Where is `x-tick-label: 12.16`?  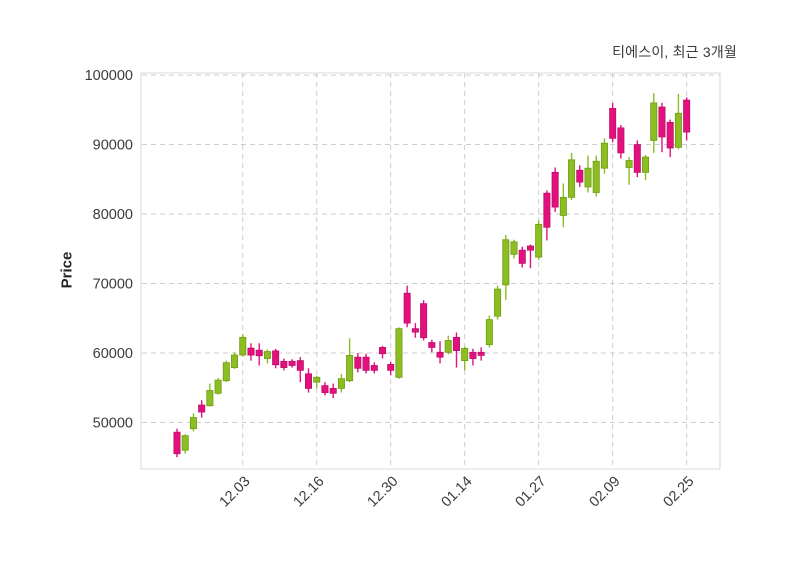
x-tick-label: 12.16 is located at coordinates (309, 492).